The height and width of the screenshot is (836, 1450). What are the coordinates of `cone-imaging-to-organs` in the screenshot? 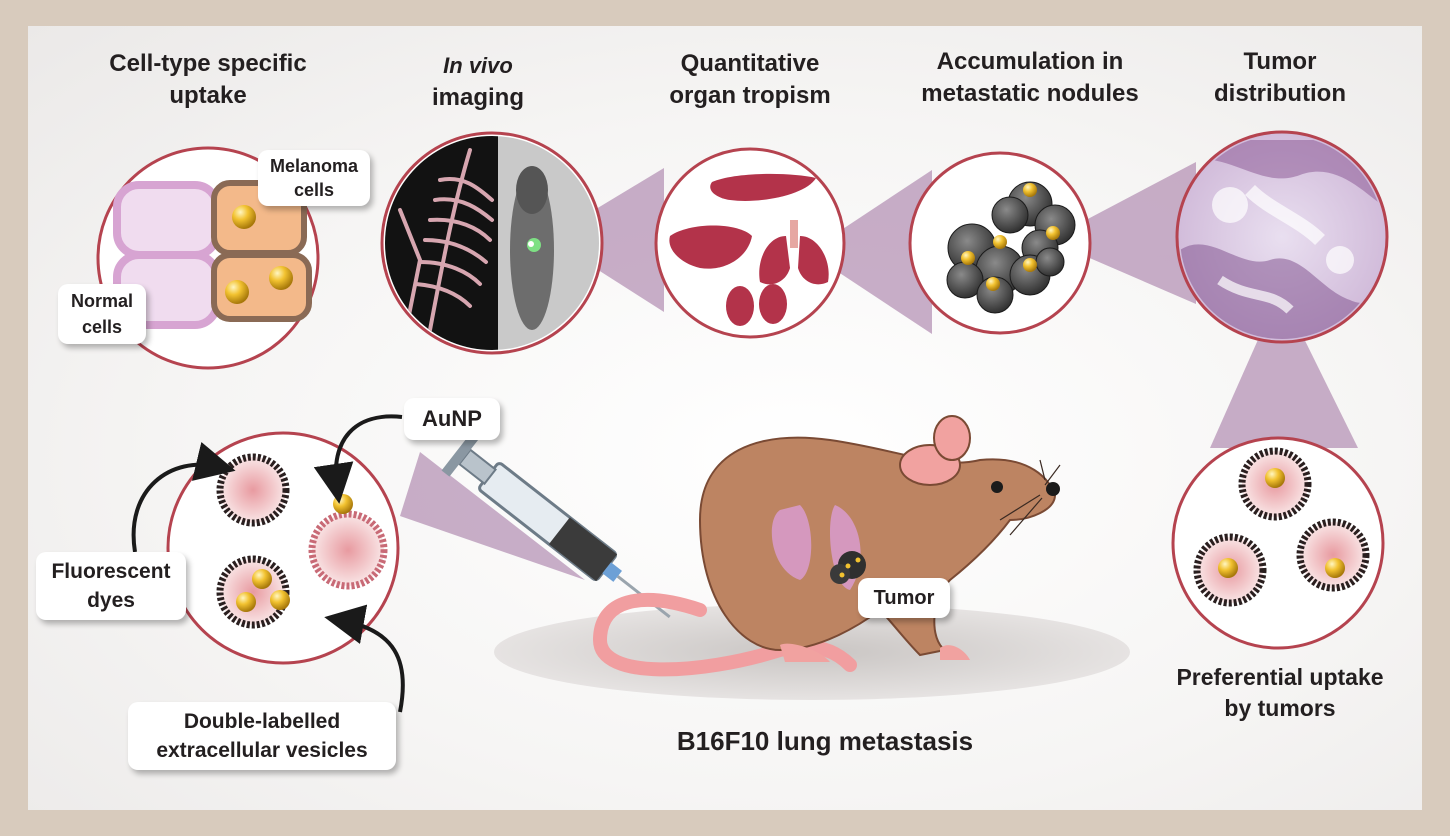 It's located at (606, 240).